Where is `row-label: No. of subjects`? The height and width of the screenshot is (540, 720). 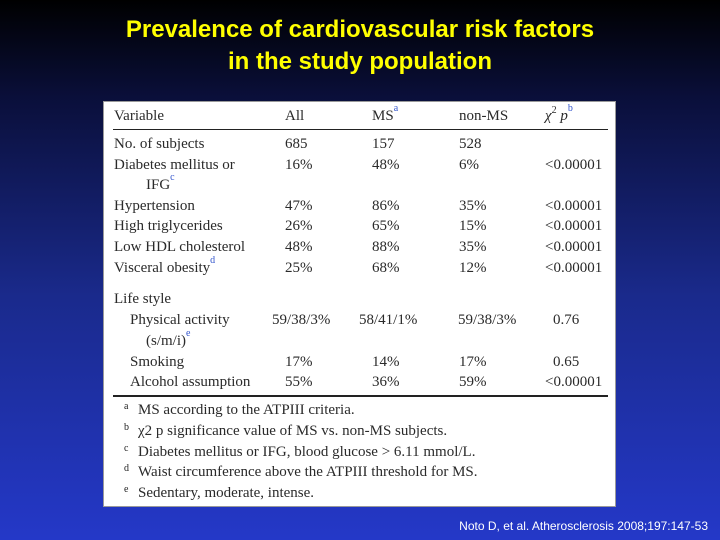 row-label: No. of subjects is located at coordinates (159, 144).